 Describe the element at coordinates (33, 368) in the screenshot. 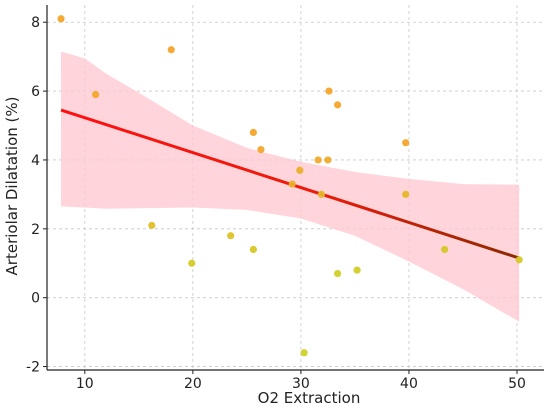

I see `y-tick-label: -2` at that location.